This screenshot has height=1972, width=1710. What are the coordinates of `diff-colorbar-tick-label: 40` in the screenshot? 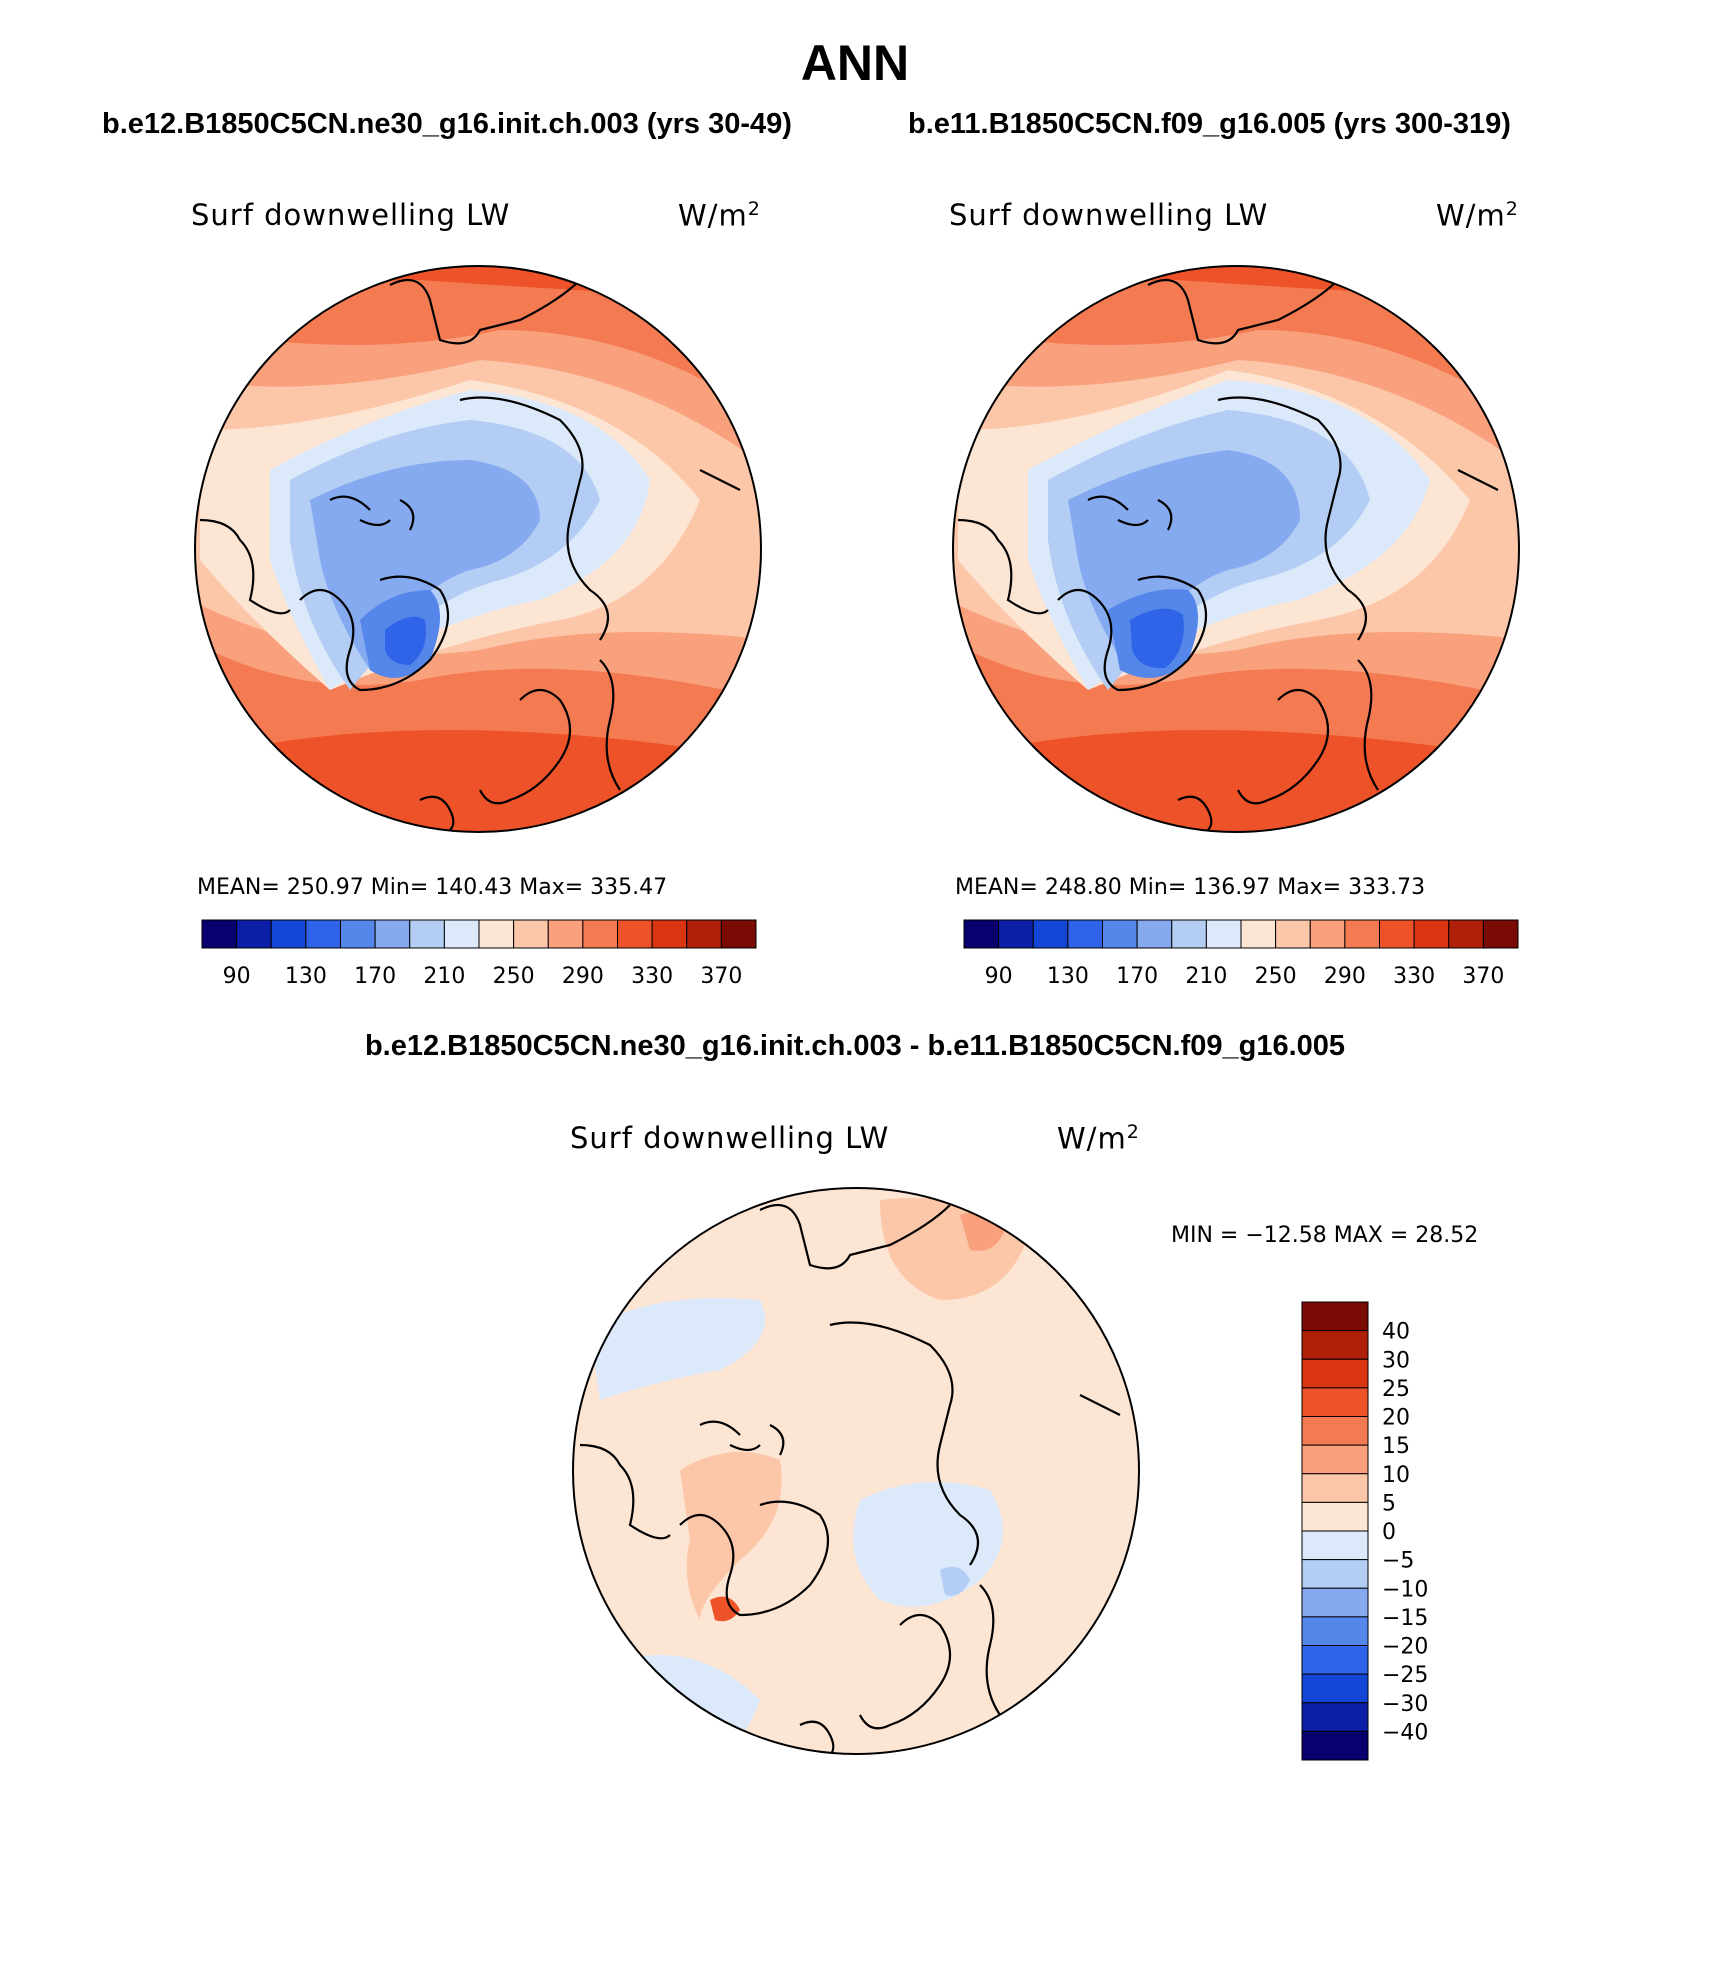 It's located at (1396, 1332).